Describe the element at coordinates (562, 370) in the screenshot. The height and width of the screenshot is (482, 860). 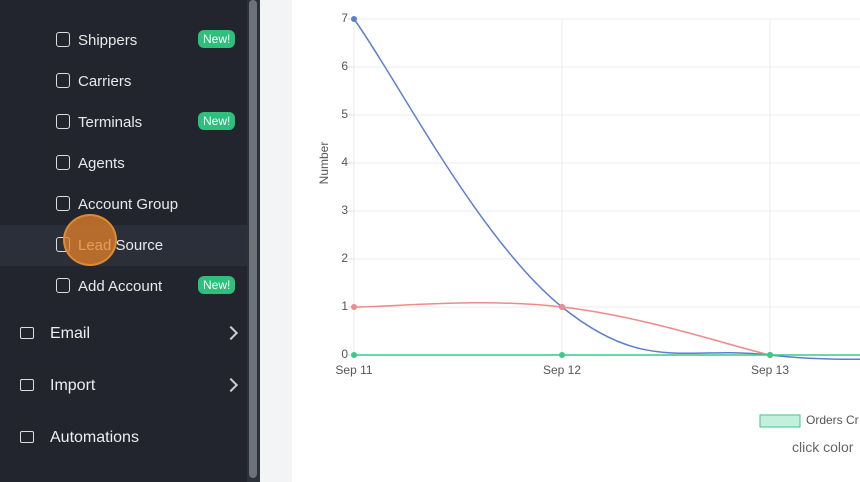
I see `x-tick-label: Sep 12` at that location.